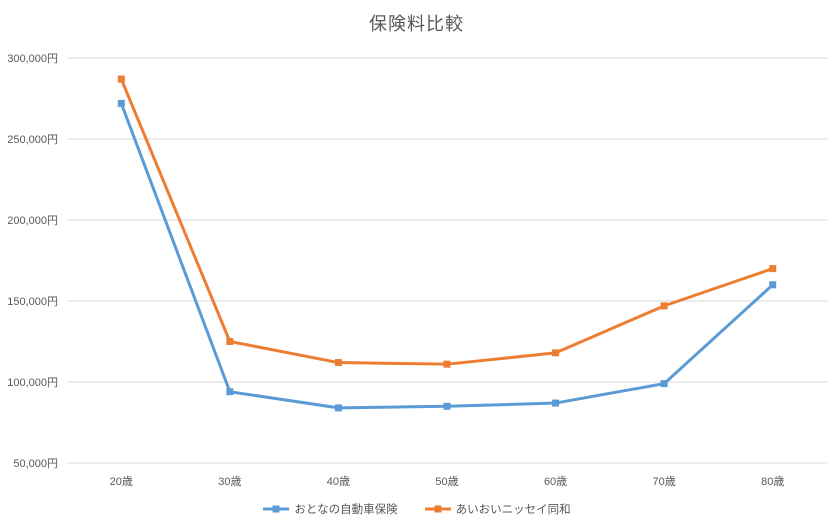 This screenshot has height=523, width=833. Describe the element at coordinates (35, 464) in the screenshot. I see `y-axis-tick-label: 50,000円` at that location.